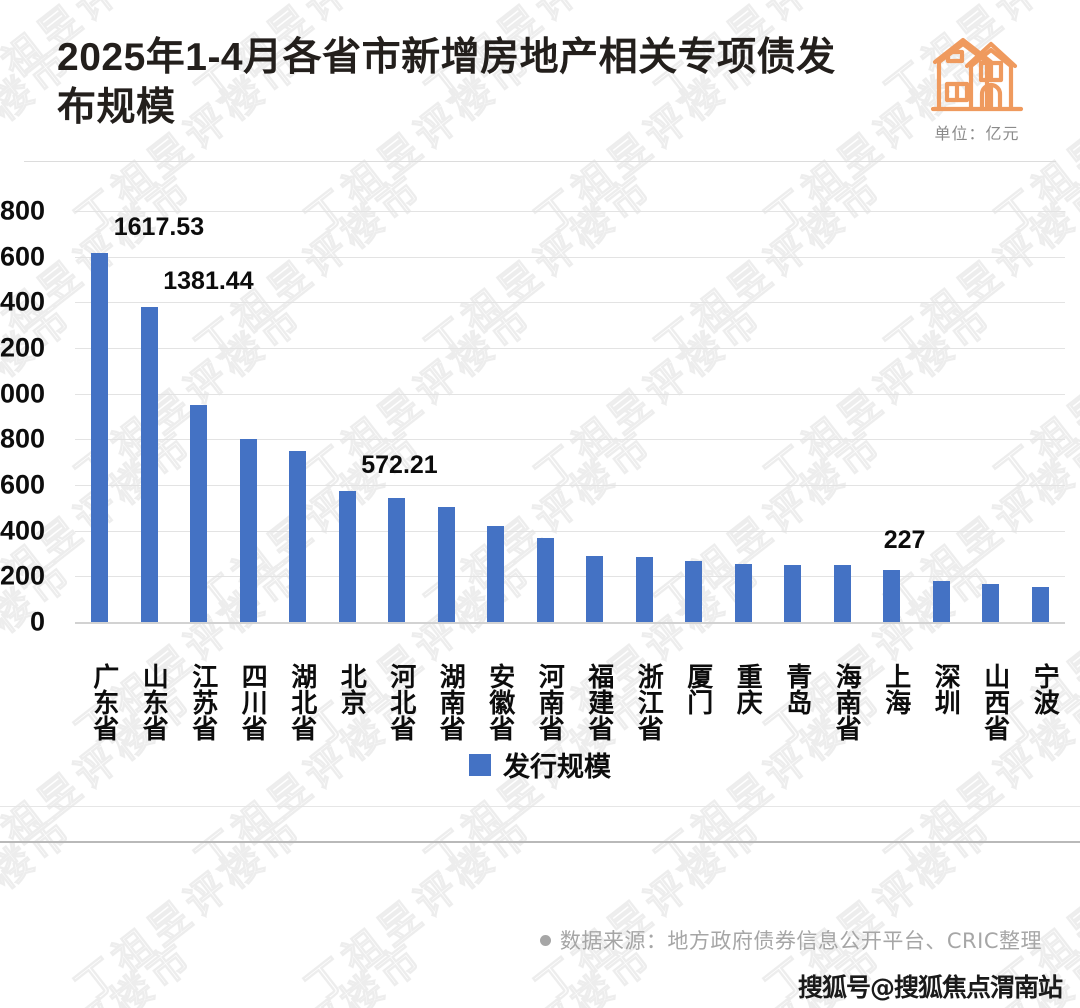 The height and width of the screenshot is (1008, 1080). I want to click on x-axis-line, so click(570, 623).